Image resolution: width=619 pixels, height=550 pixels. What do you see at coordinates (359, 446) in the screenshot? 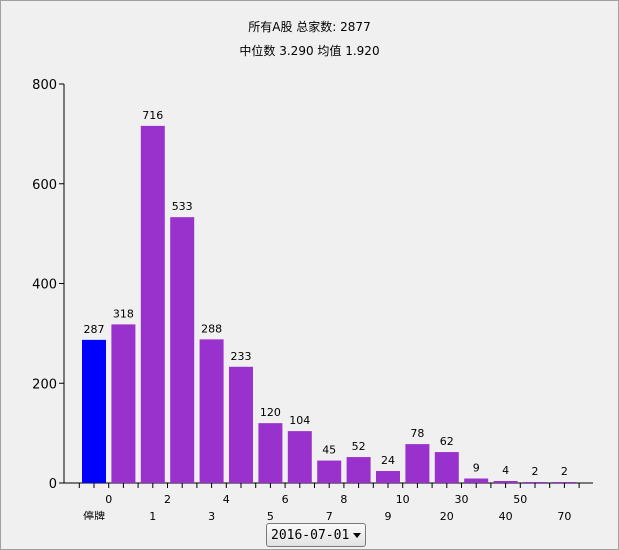
I see `bar-value-label: 52` at bounding box center [359, 446].